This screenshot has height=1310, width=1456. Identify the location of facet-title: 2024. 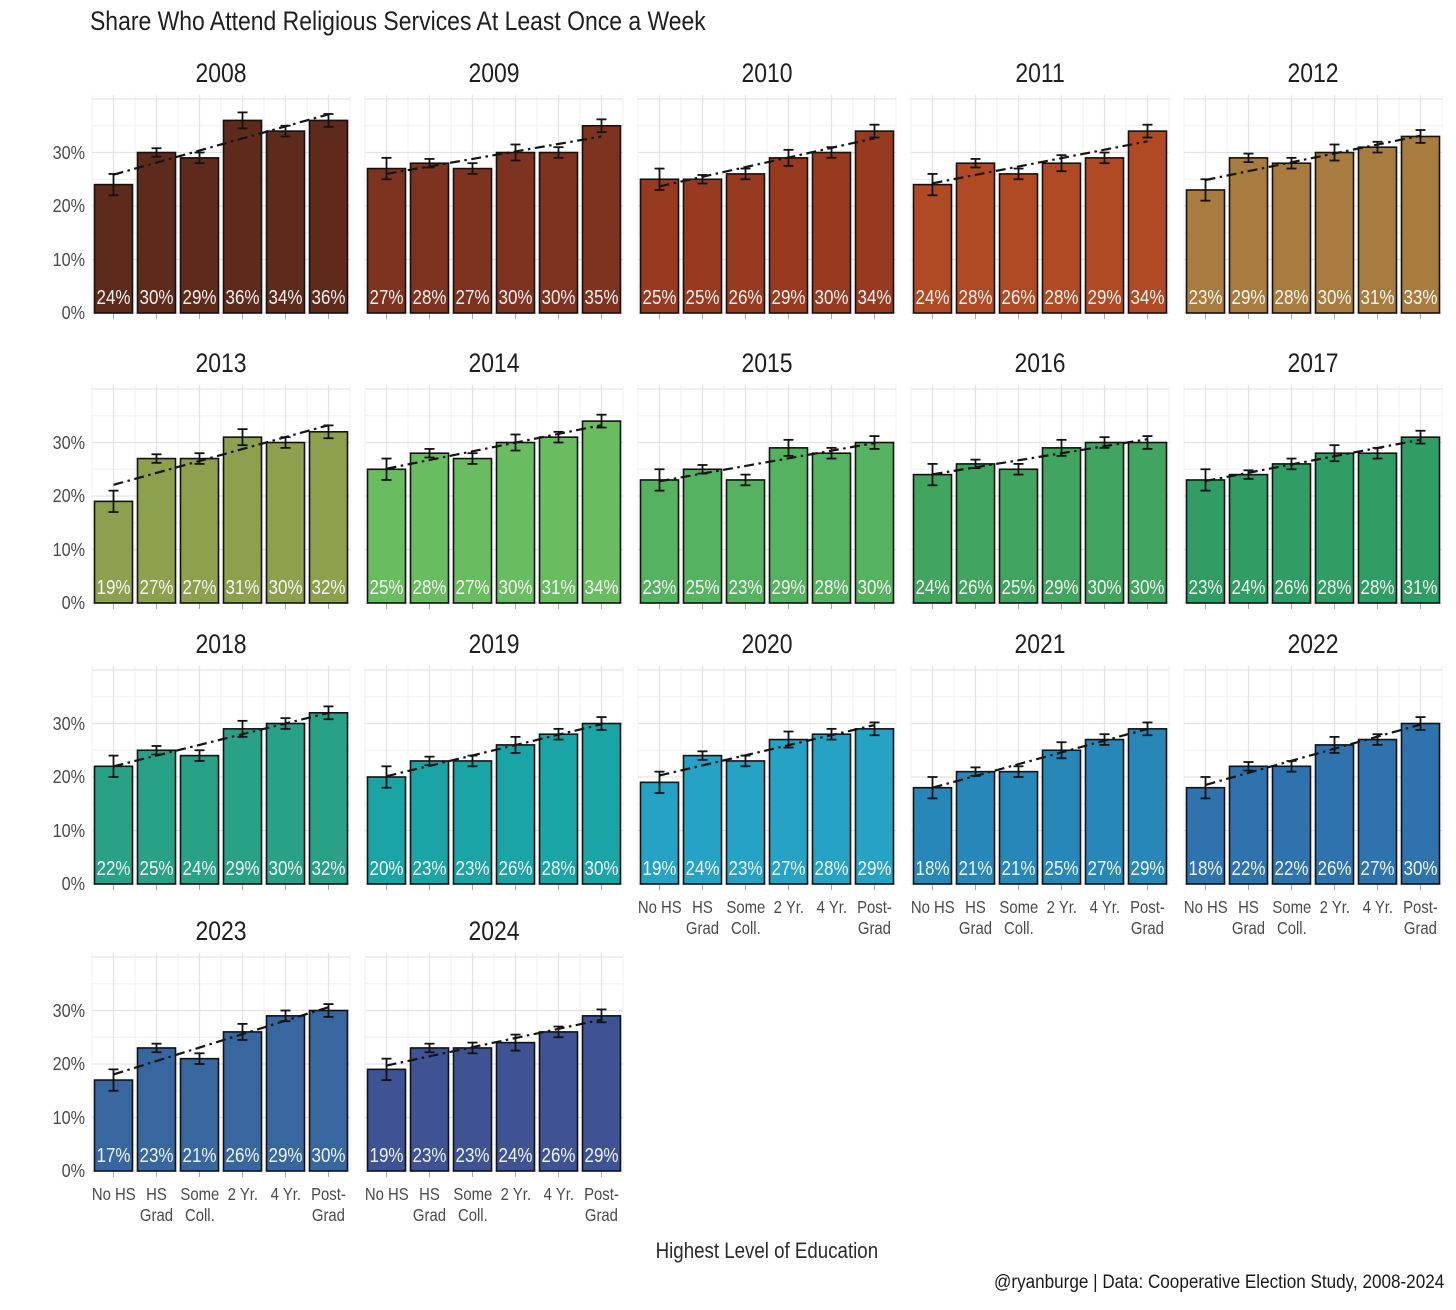
(494, 931).